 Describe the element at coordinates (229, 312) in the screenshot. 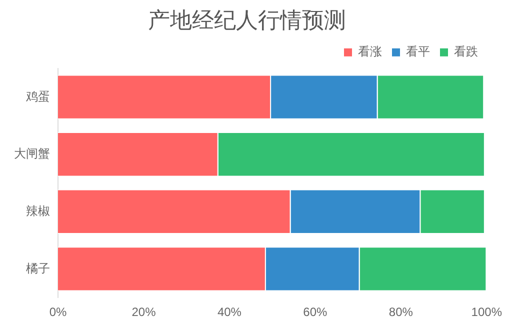

I see `x-tick-label: 40%` at that location.